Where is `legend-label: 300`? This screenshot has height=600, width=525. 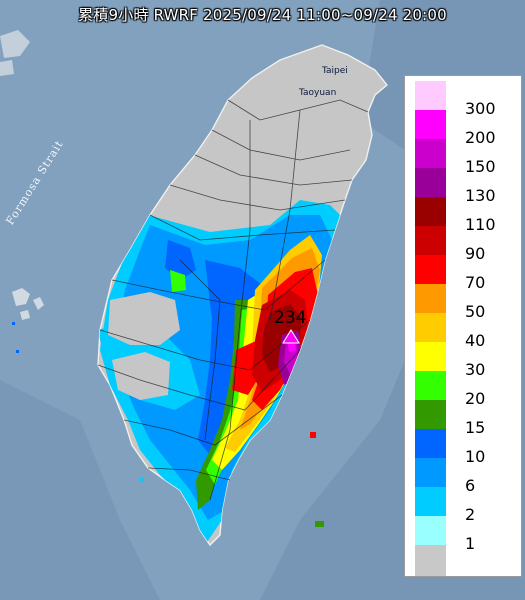 legend-label: 300 is located at coordinates (480, 108).